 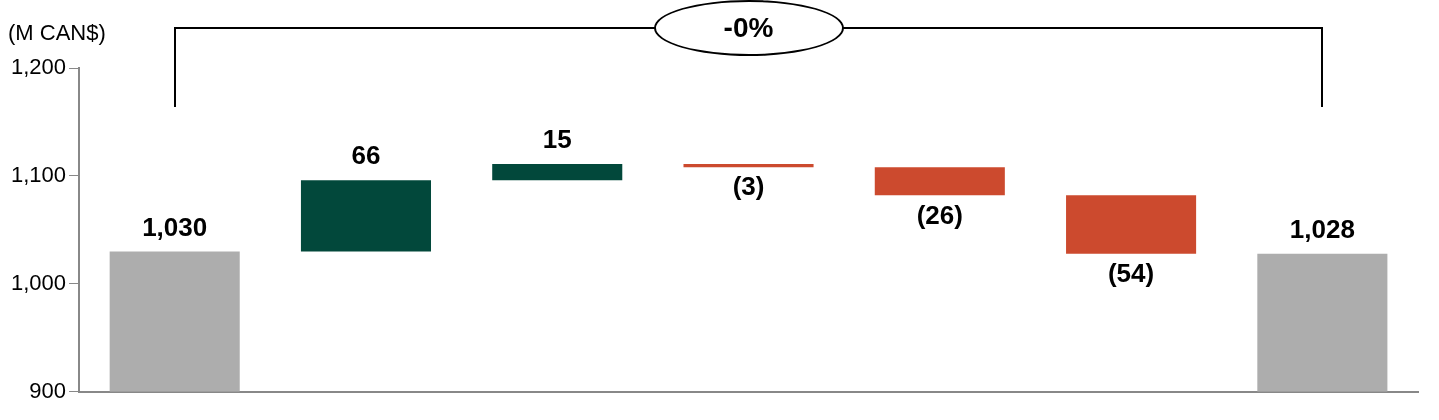 What do you see at coordinates (748, 186) in the screenshot?
I see `data-label: (3)` at bounding box center [748, 186].